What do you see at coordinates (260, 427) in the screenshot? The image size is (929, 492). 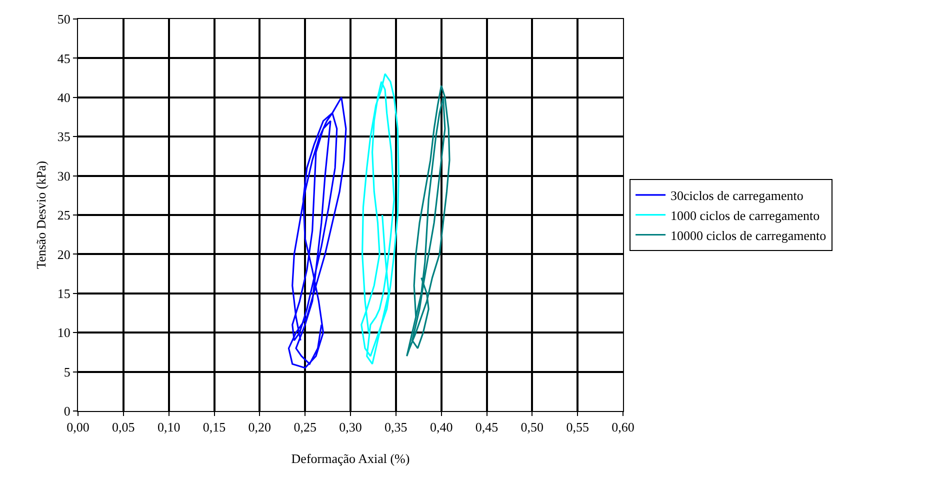 I see `x-tick-label: 0,20` at bounding box center [260, 427].